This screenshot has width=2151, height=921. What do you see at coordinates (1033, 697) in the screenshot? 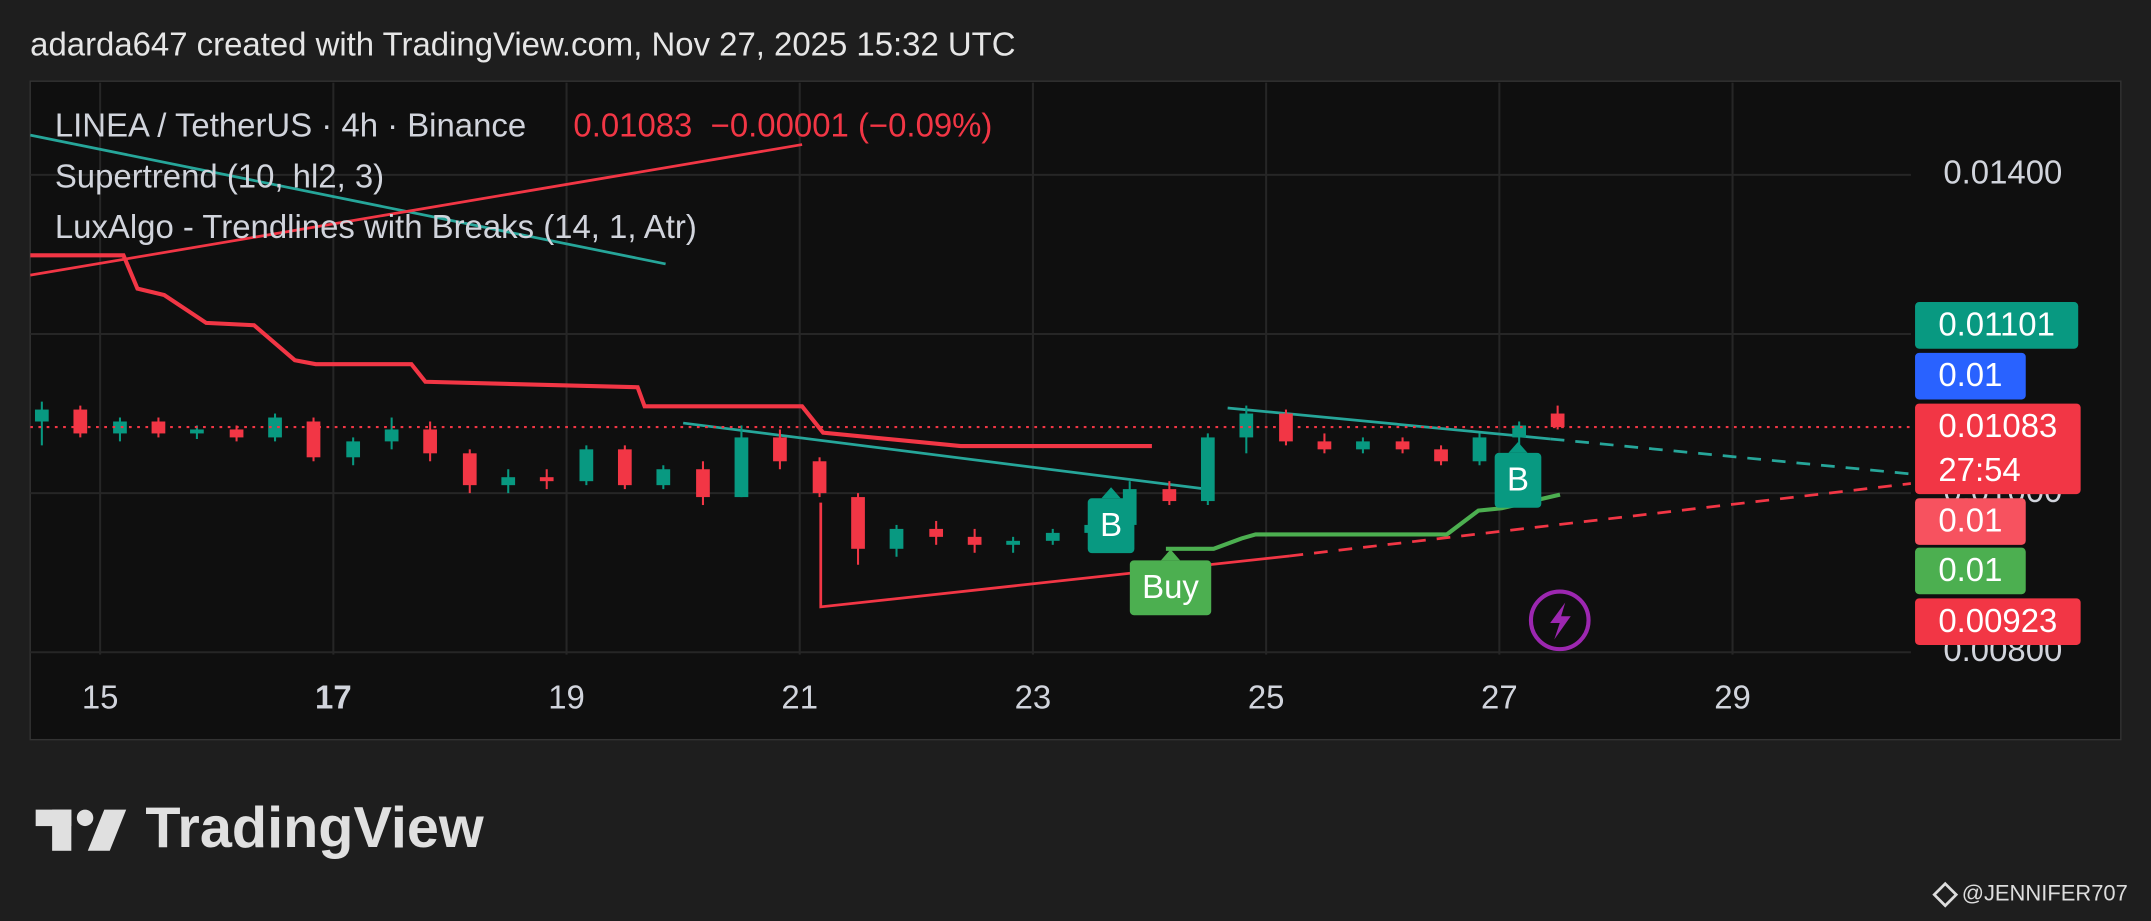
I see `x-tick-label: 23` at bounding box center [1033, 697].